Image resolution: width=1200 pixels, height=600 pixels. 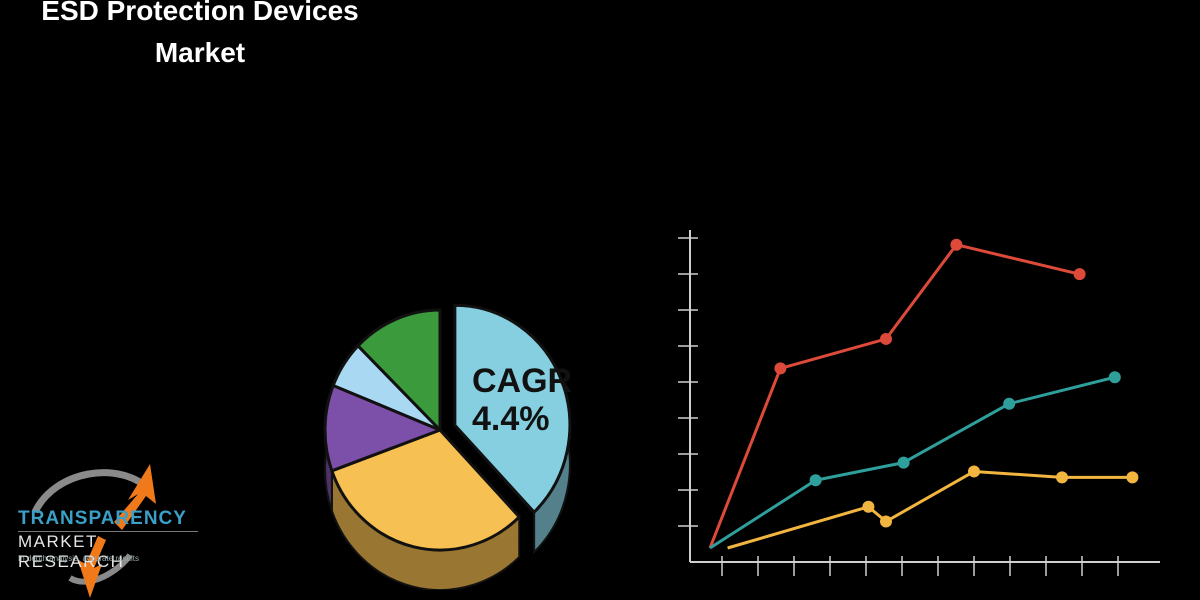 What do you see at coordinates (78, 558) in the screenshot?
I see `logo-line-3: In depth analysis, accurate results` at bounding box center [78, 558].